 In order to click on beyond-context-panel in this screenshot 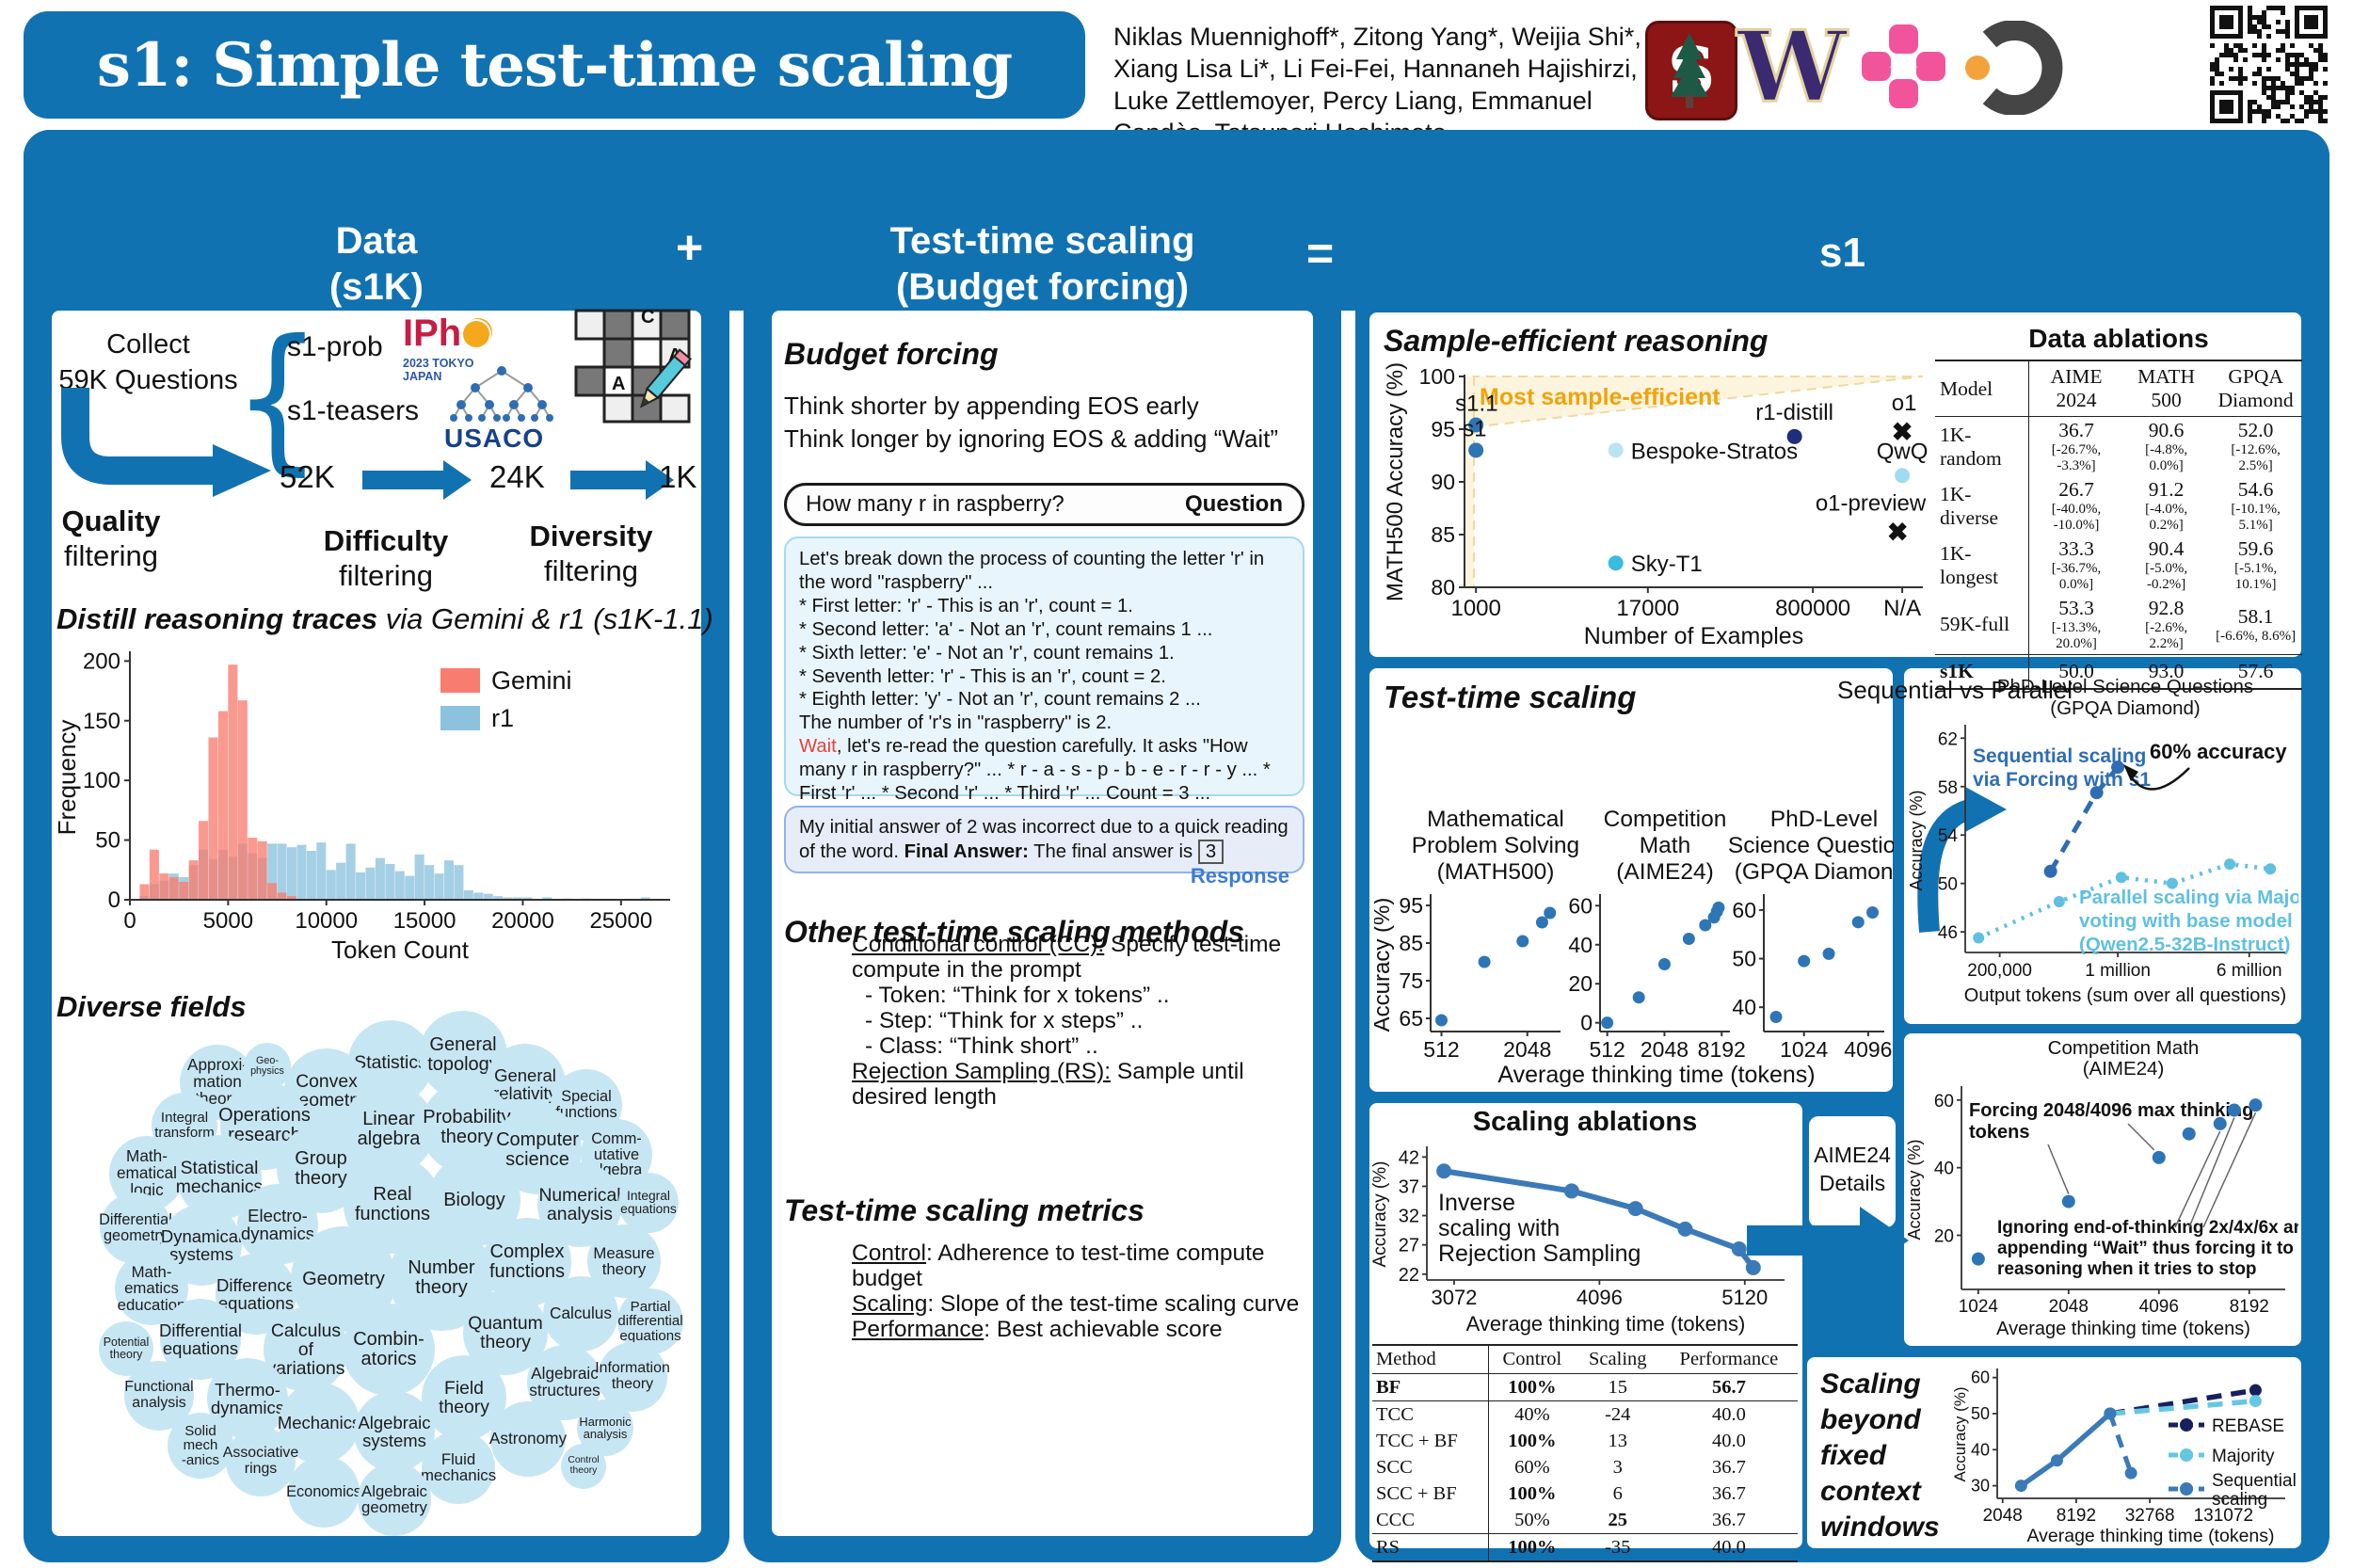, I will do `click(2054, 1452)`.